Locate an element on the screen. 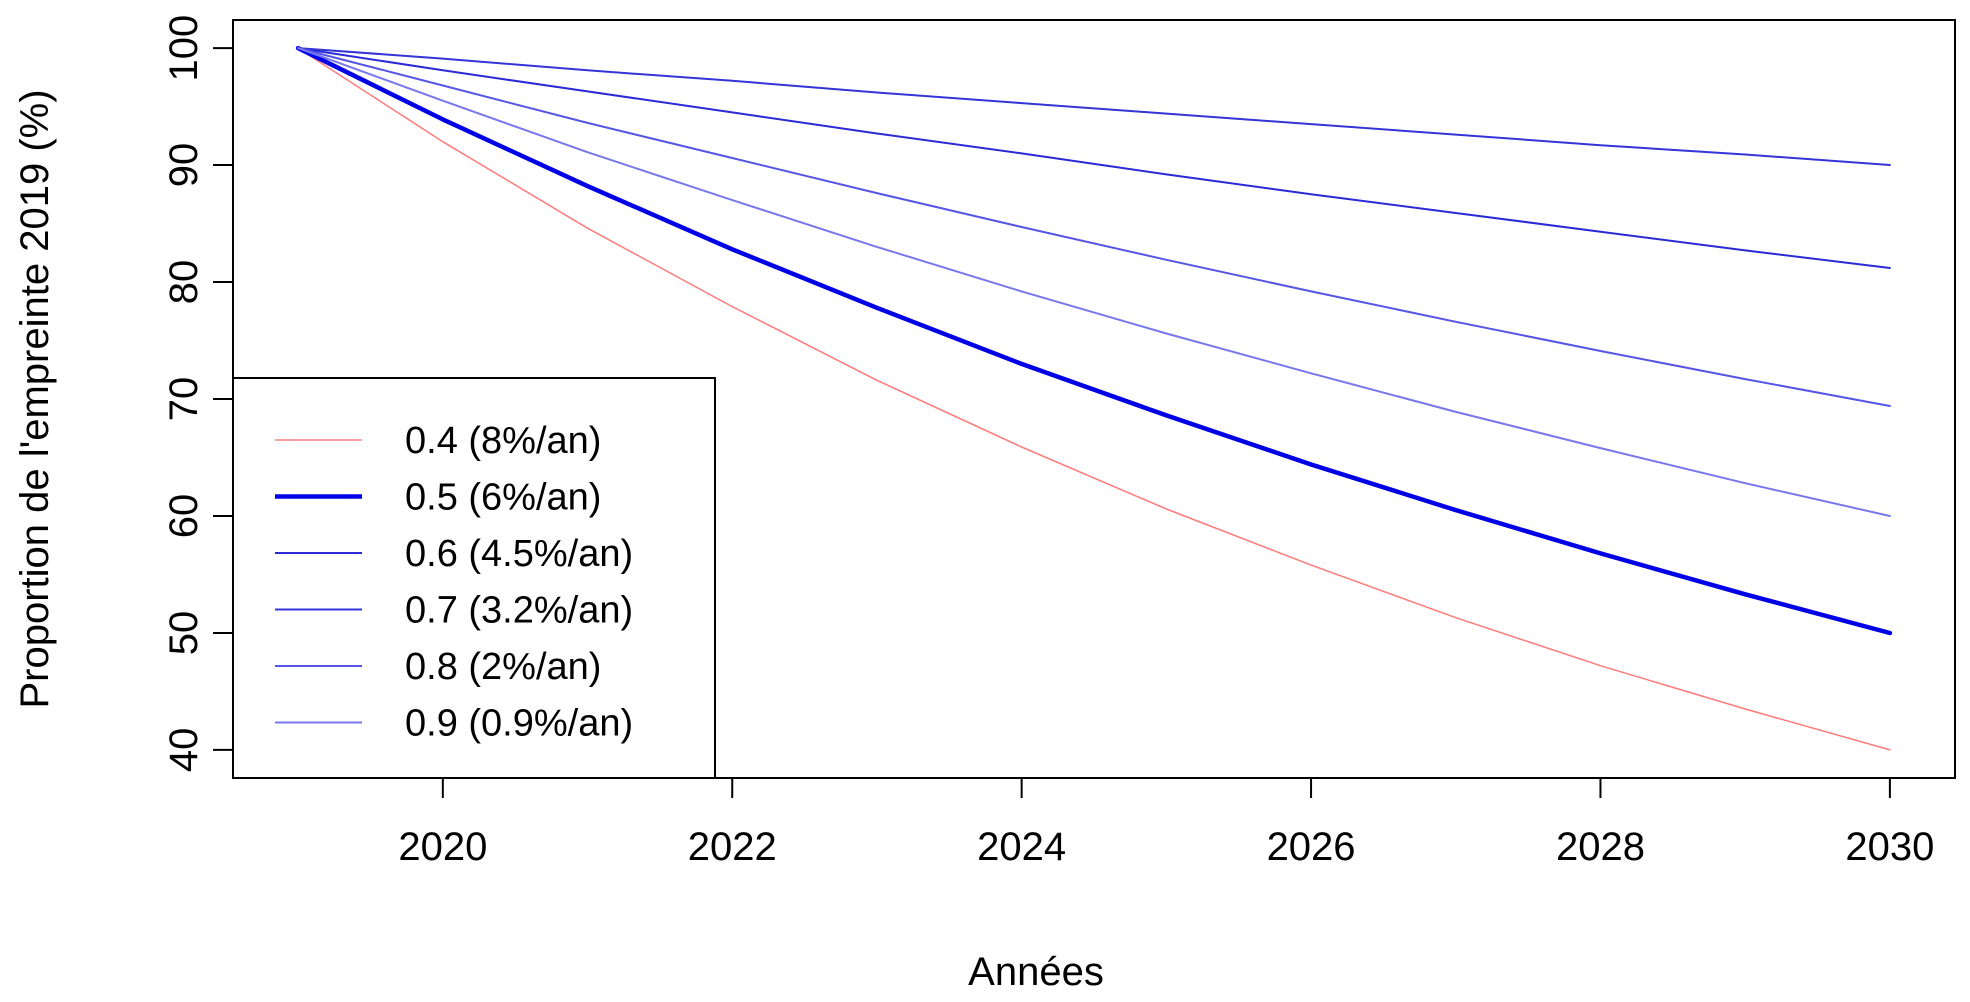 Image resolution: width=1970 pixels, height=1002 pixels. x-tick-label-1: 2022 is located at coordinates (732, 847).